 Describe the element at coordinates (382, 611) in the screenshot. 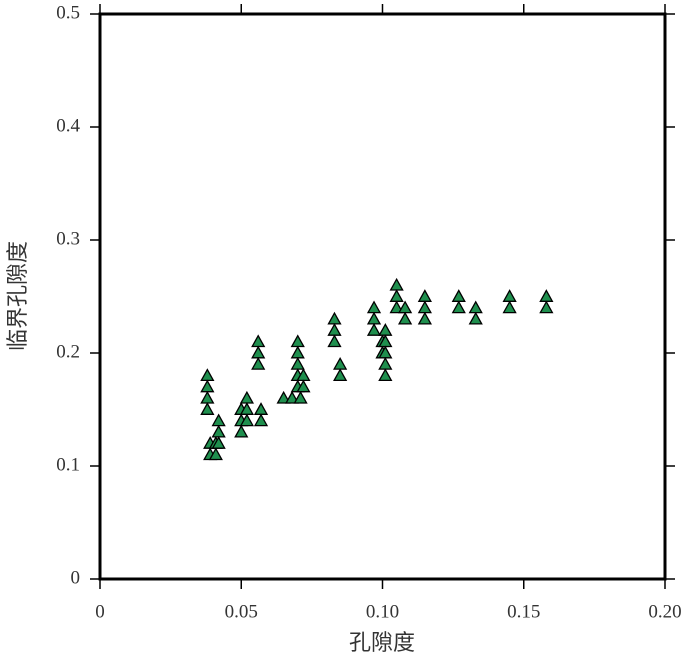

I see `x-tick-label: 0.10` at that location.